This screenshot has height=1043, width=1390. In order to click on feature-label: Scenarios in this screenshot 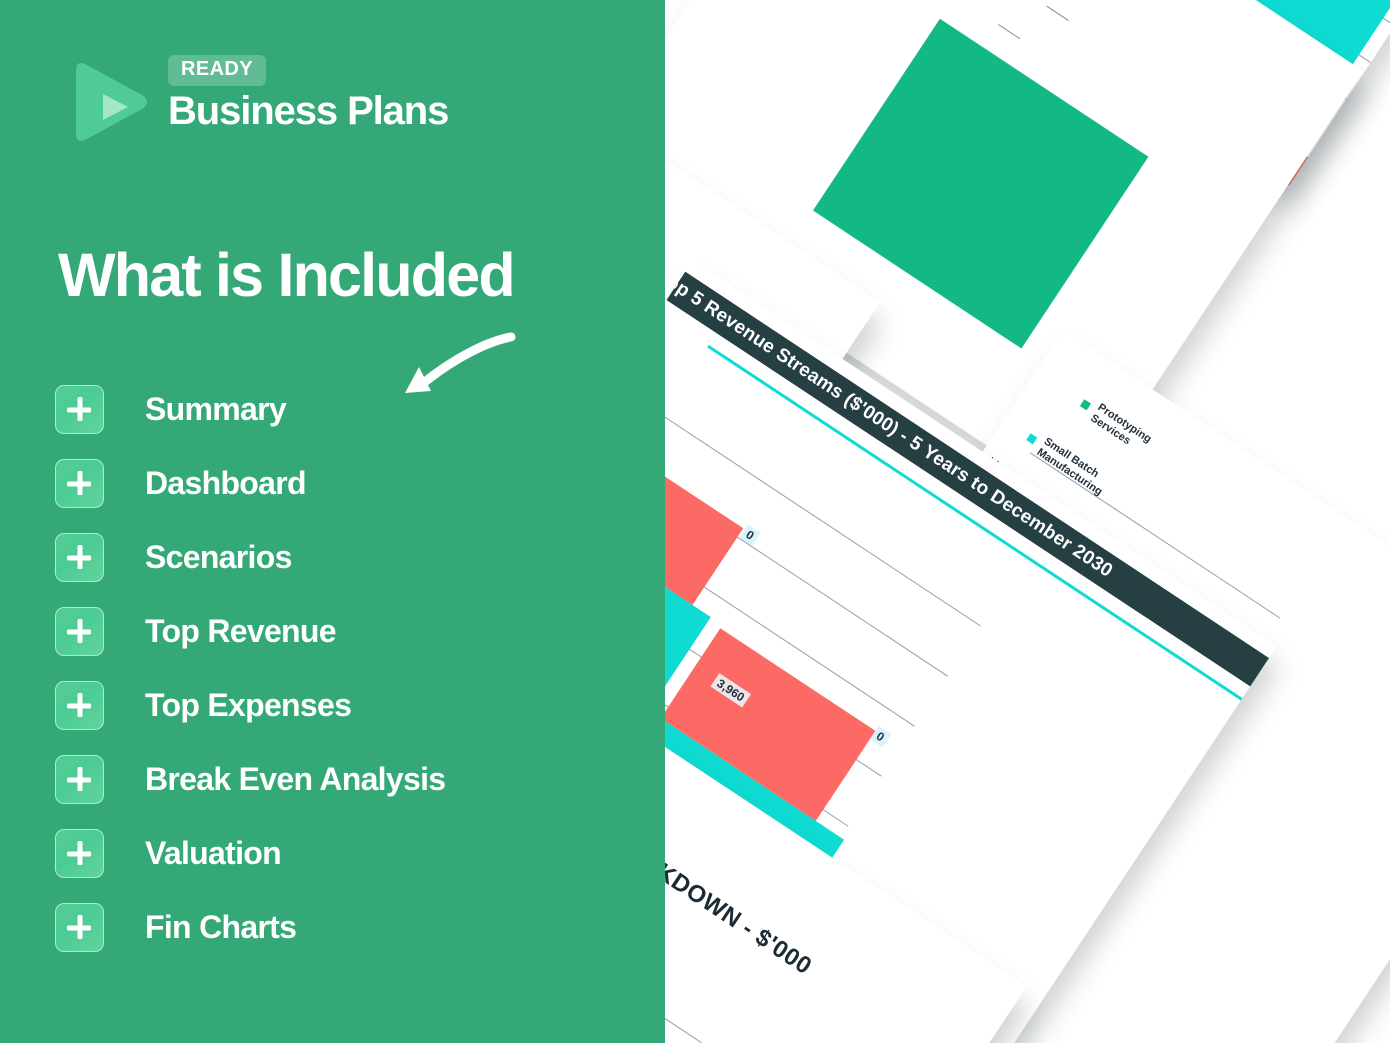, I will do `click(218, 557)`.